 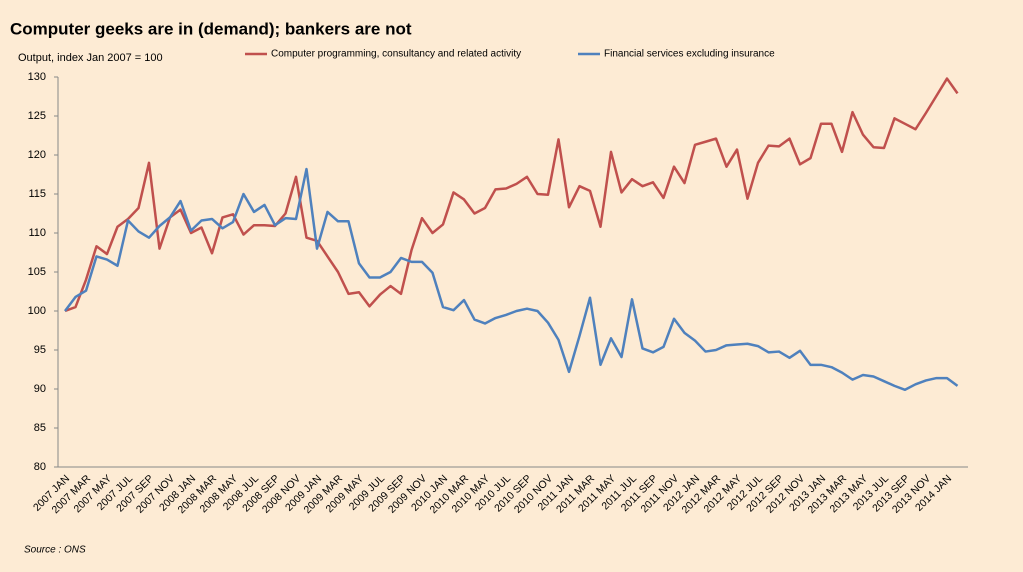 I want to click on y-tick-label: 100, so click(x=37, y=311).